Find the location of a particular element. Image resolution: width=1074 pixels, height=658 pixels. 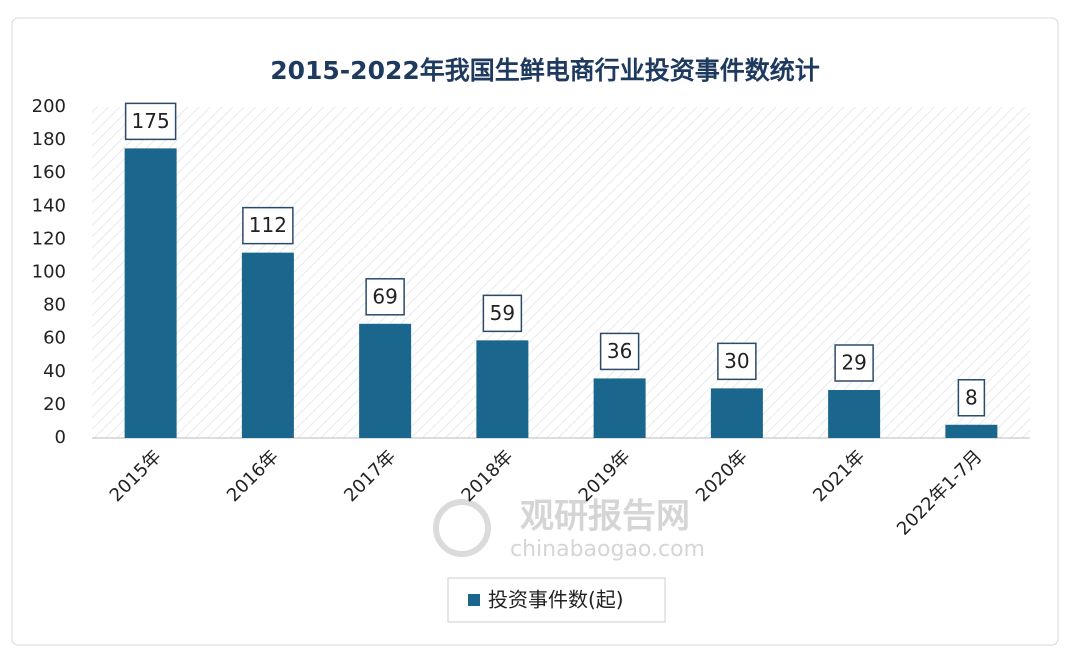

data-label: 69 is located at coordinates (384, 296).